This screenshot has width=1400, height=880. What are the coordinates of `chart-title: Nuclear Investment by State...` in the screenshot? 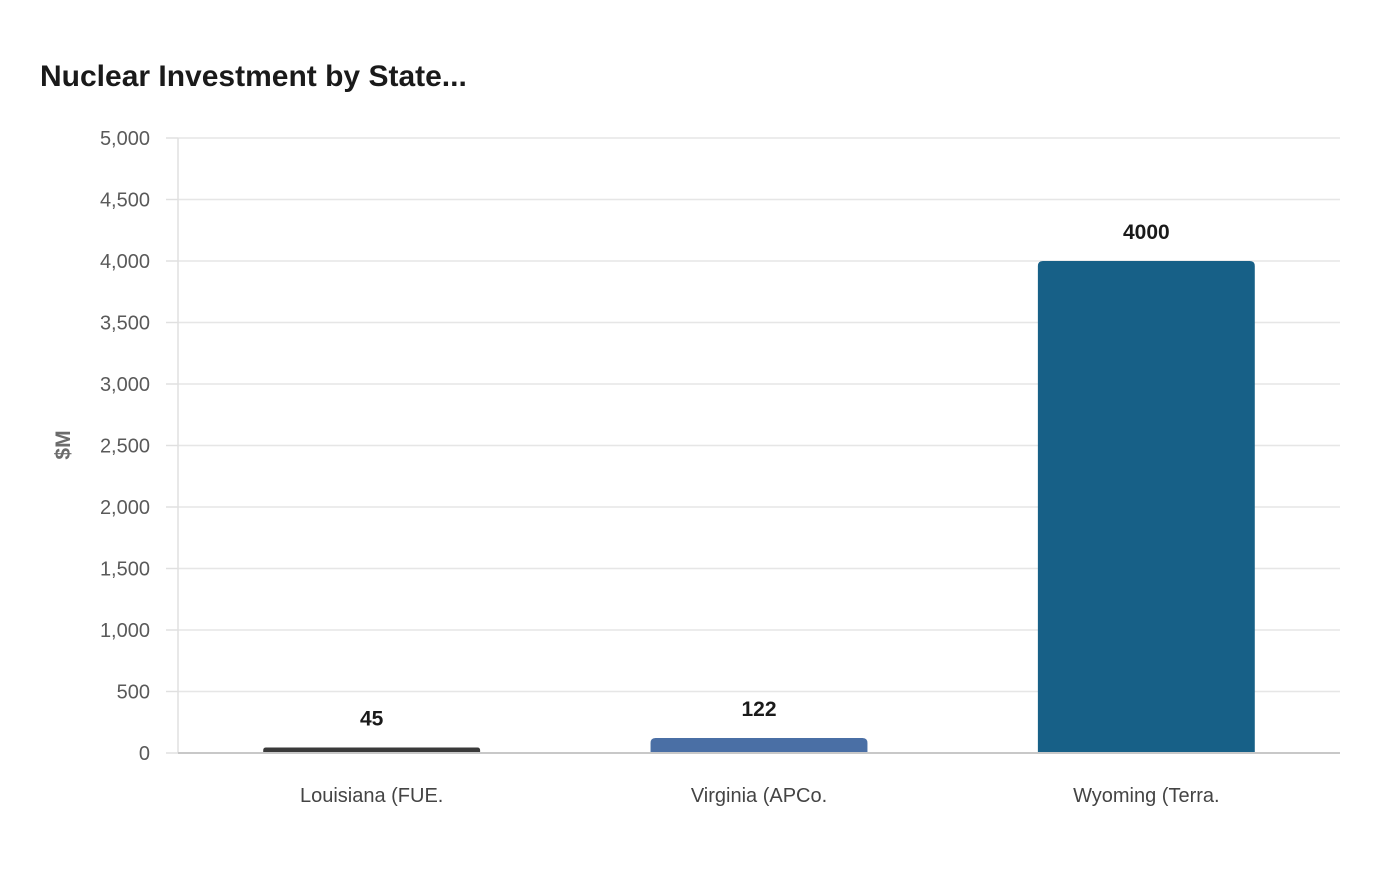 It's located at (253, 76).